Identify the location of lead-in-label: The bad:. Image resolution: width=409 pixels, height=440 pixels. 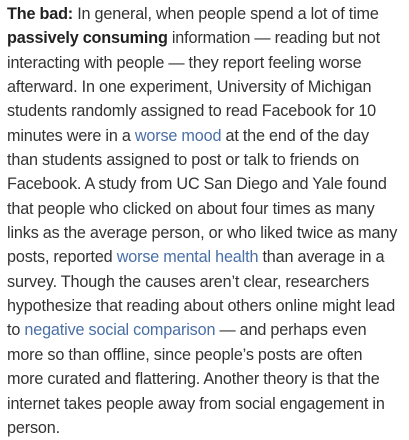
(40, 14).